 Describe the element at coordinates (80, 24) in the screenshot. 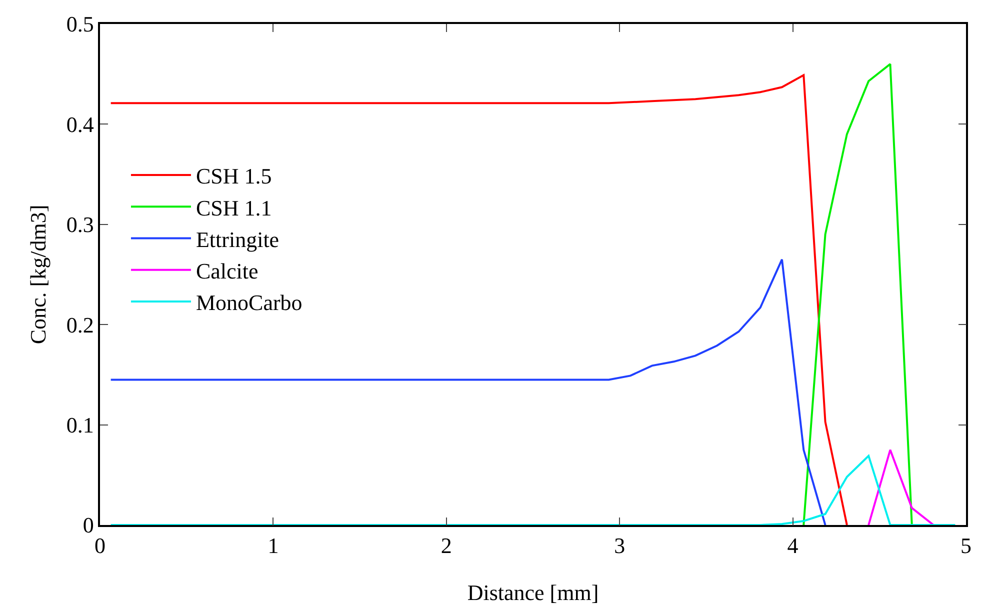

I see `y-tick-label: 0.5` at that location.